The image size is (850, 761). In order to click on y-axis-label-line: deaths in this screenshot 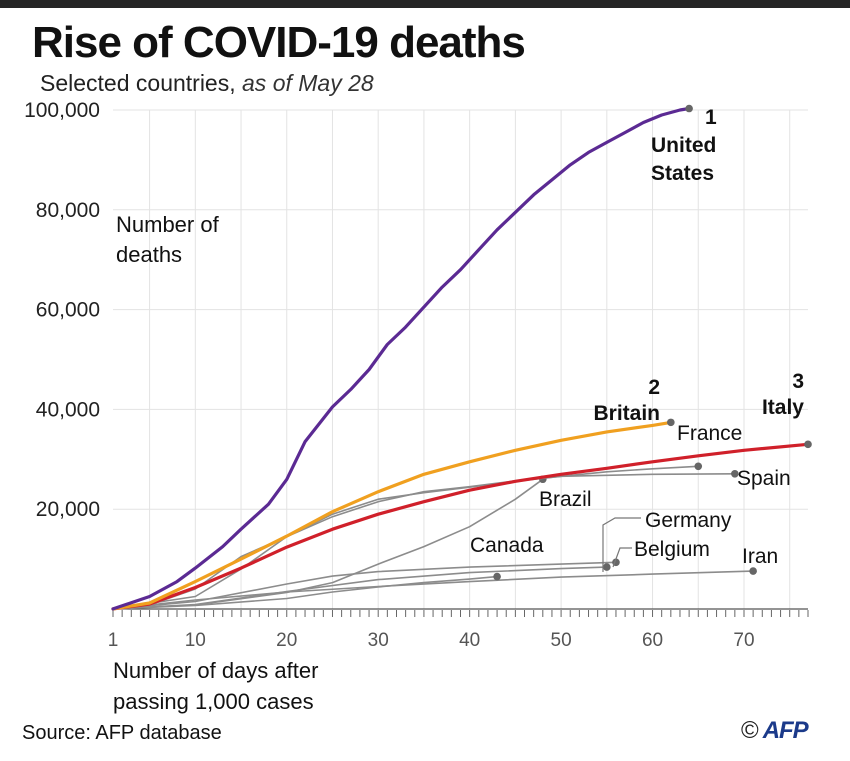, I will do `click(149, 254)`.